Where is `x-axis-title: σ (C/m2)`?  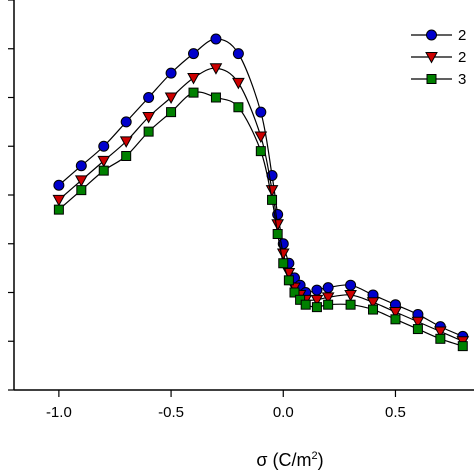
x-axis-title: σ (C/m2) is located at coordinates (289, 460).